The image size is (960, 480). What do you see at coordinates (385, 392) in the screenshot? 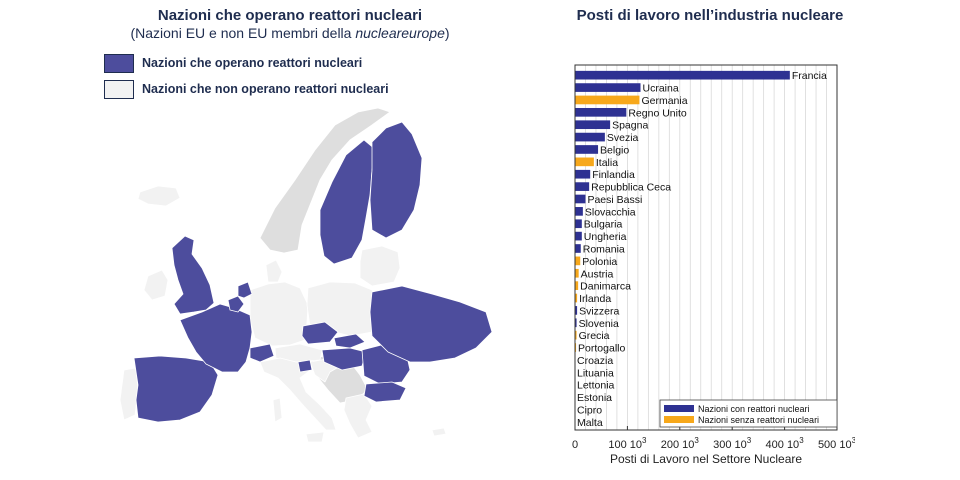
I see `map-country-bulgaria` at bounding box center [385, 392].